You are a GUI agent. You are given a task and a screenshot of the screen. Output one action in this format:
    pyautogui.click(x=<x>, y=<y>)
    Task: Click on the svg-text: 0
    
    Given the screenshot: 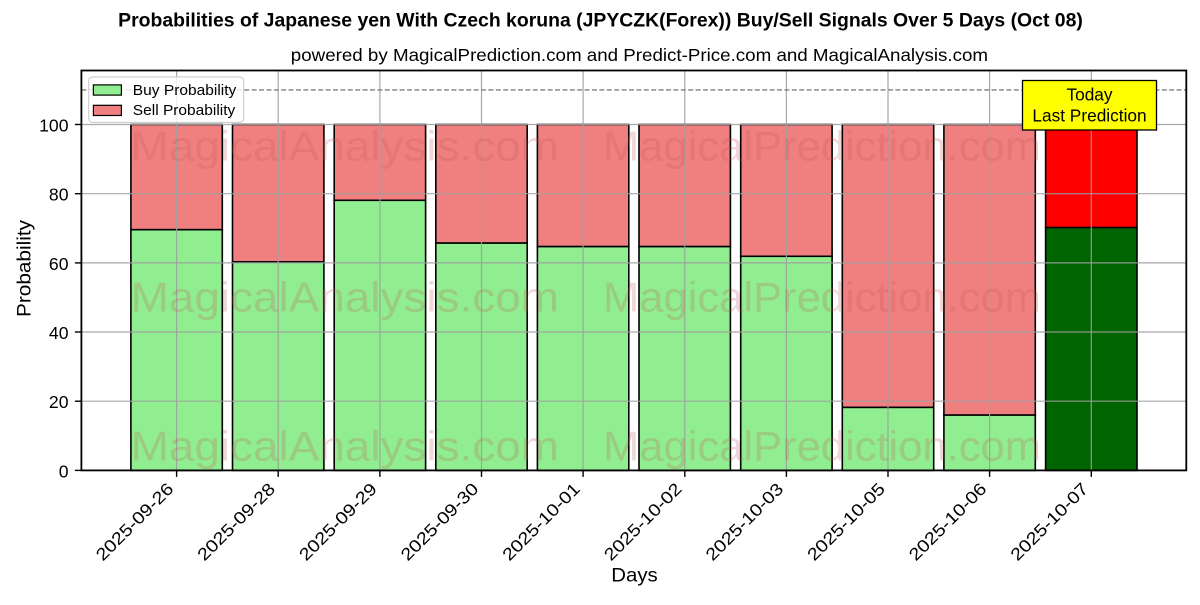 What is the action you would take?
    pyautogui.click(x=64, y=471)
    